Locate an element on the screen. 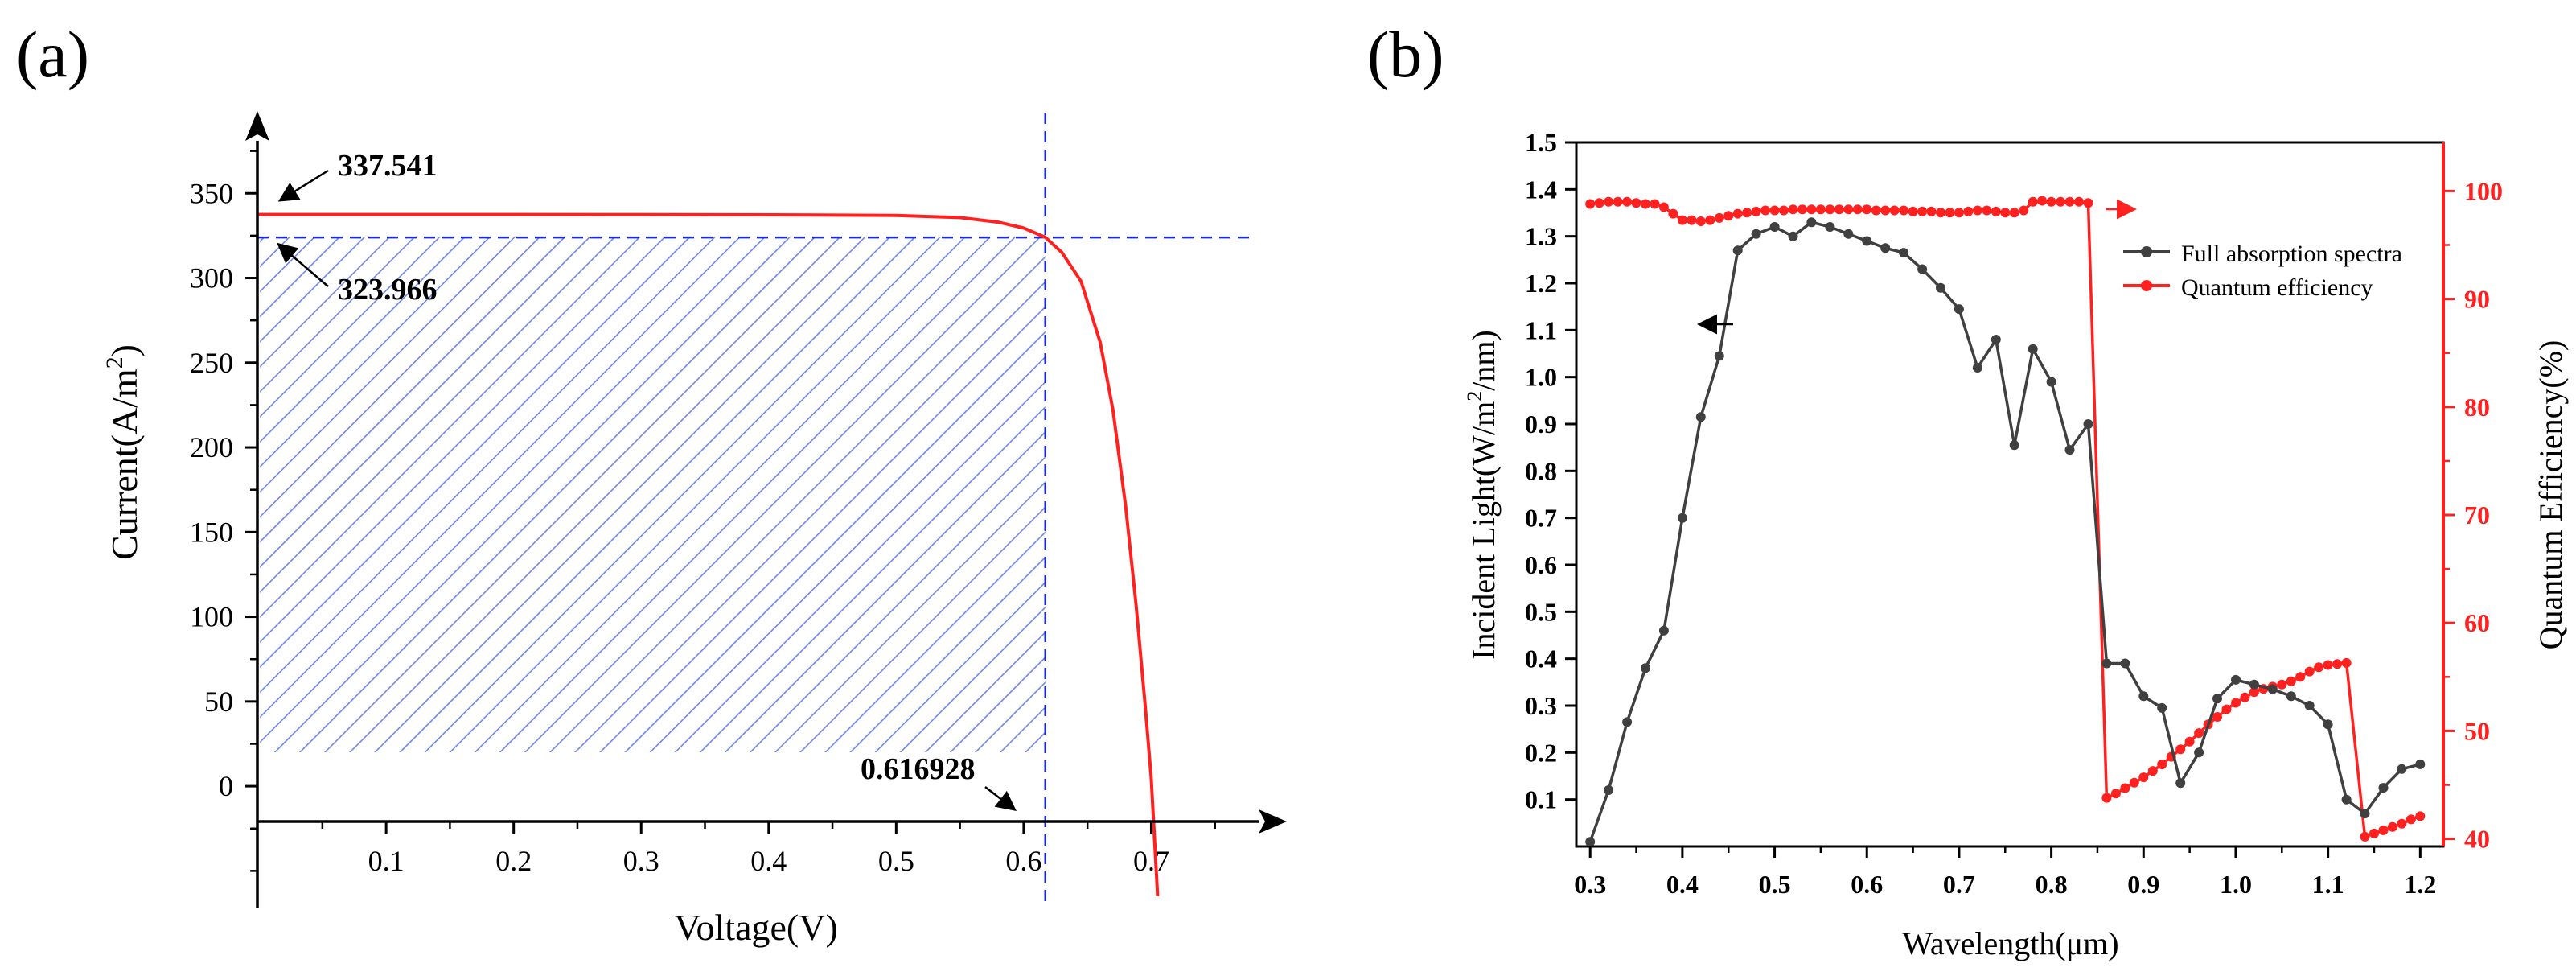 Image resolution: width=2576 pixels, height=980 pixels. b-left-y-tick-label: 0.7 is located at coordinates (1541, 518).